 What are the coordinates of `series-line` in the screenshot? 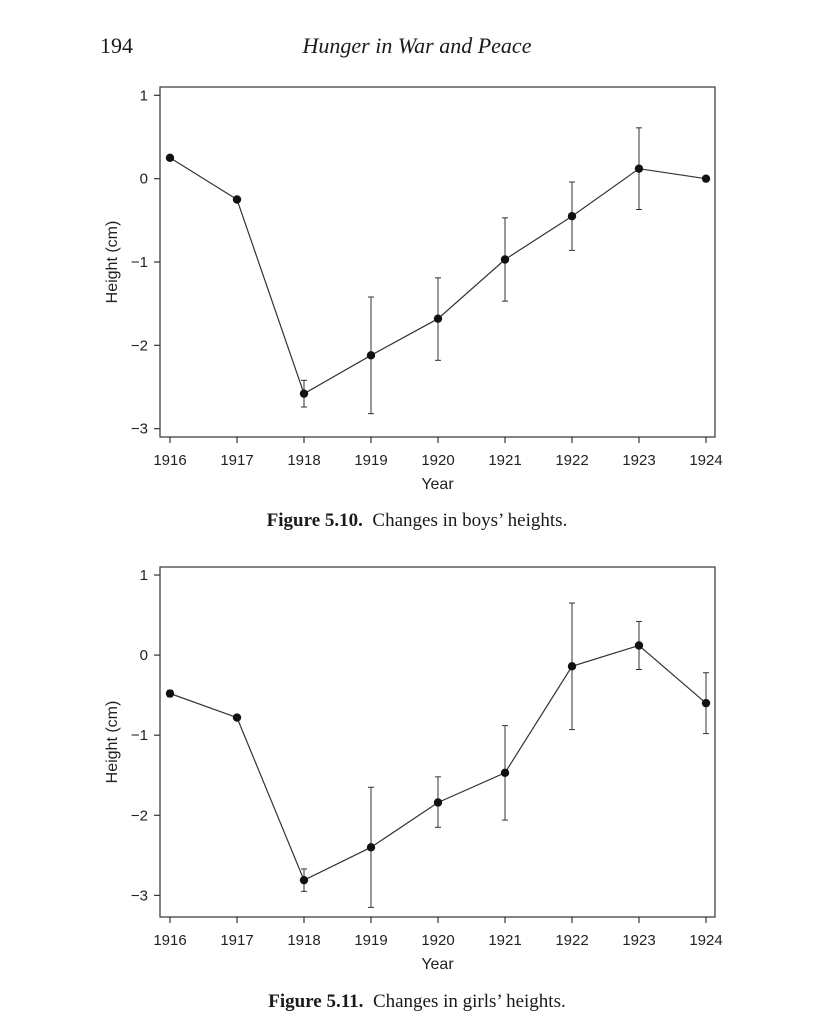 It's located at (438, 763).